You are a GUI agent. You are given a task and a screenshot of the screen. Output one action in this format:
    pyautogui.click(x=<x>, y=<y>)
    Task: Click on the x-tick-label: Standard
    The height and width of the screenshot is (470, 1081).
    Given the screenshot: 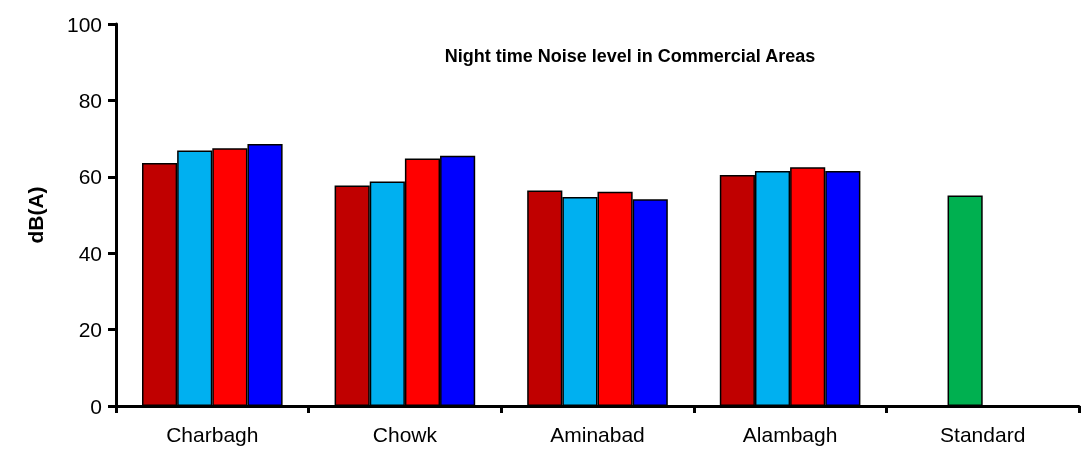 What is the action you would take?
    pyautogui.click(x=983, y=434)
    